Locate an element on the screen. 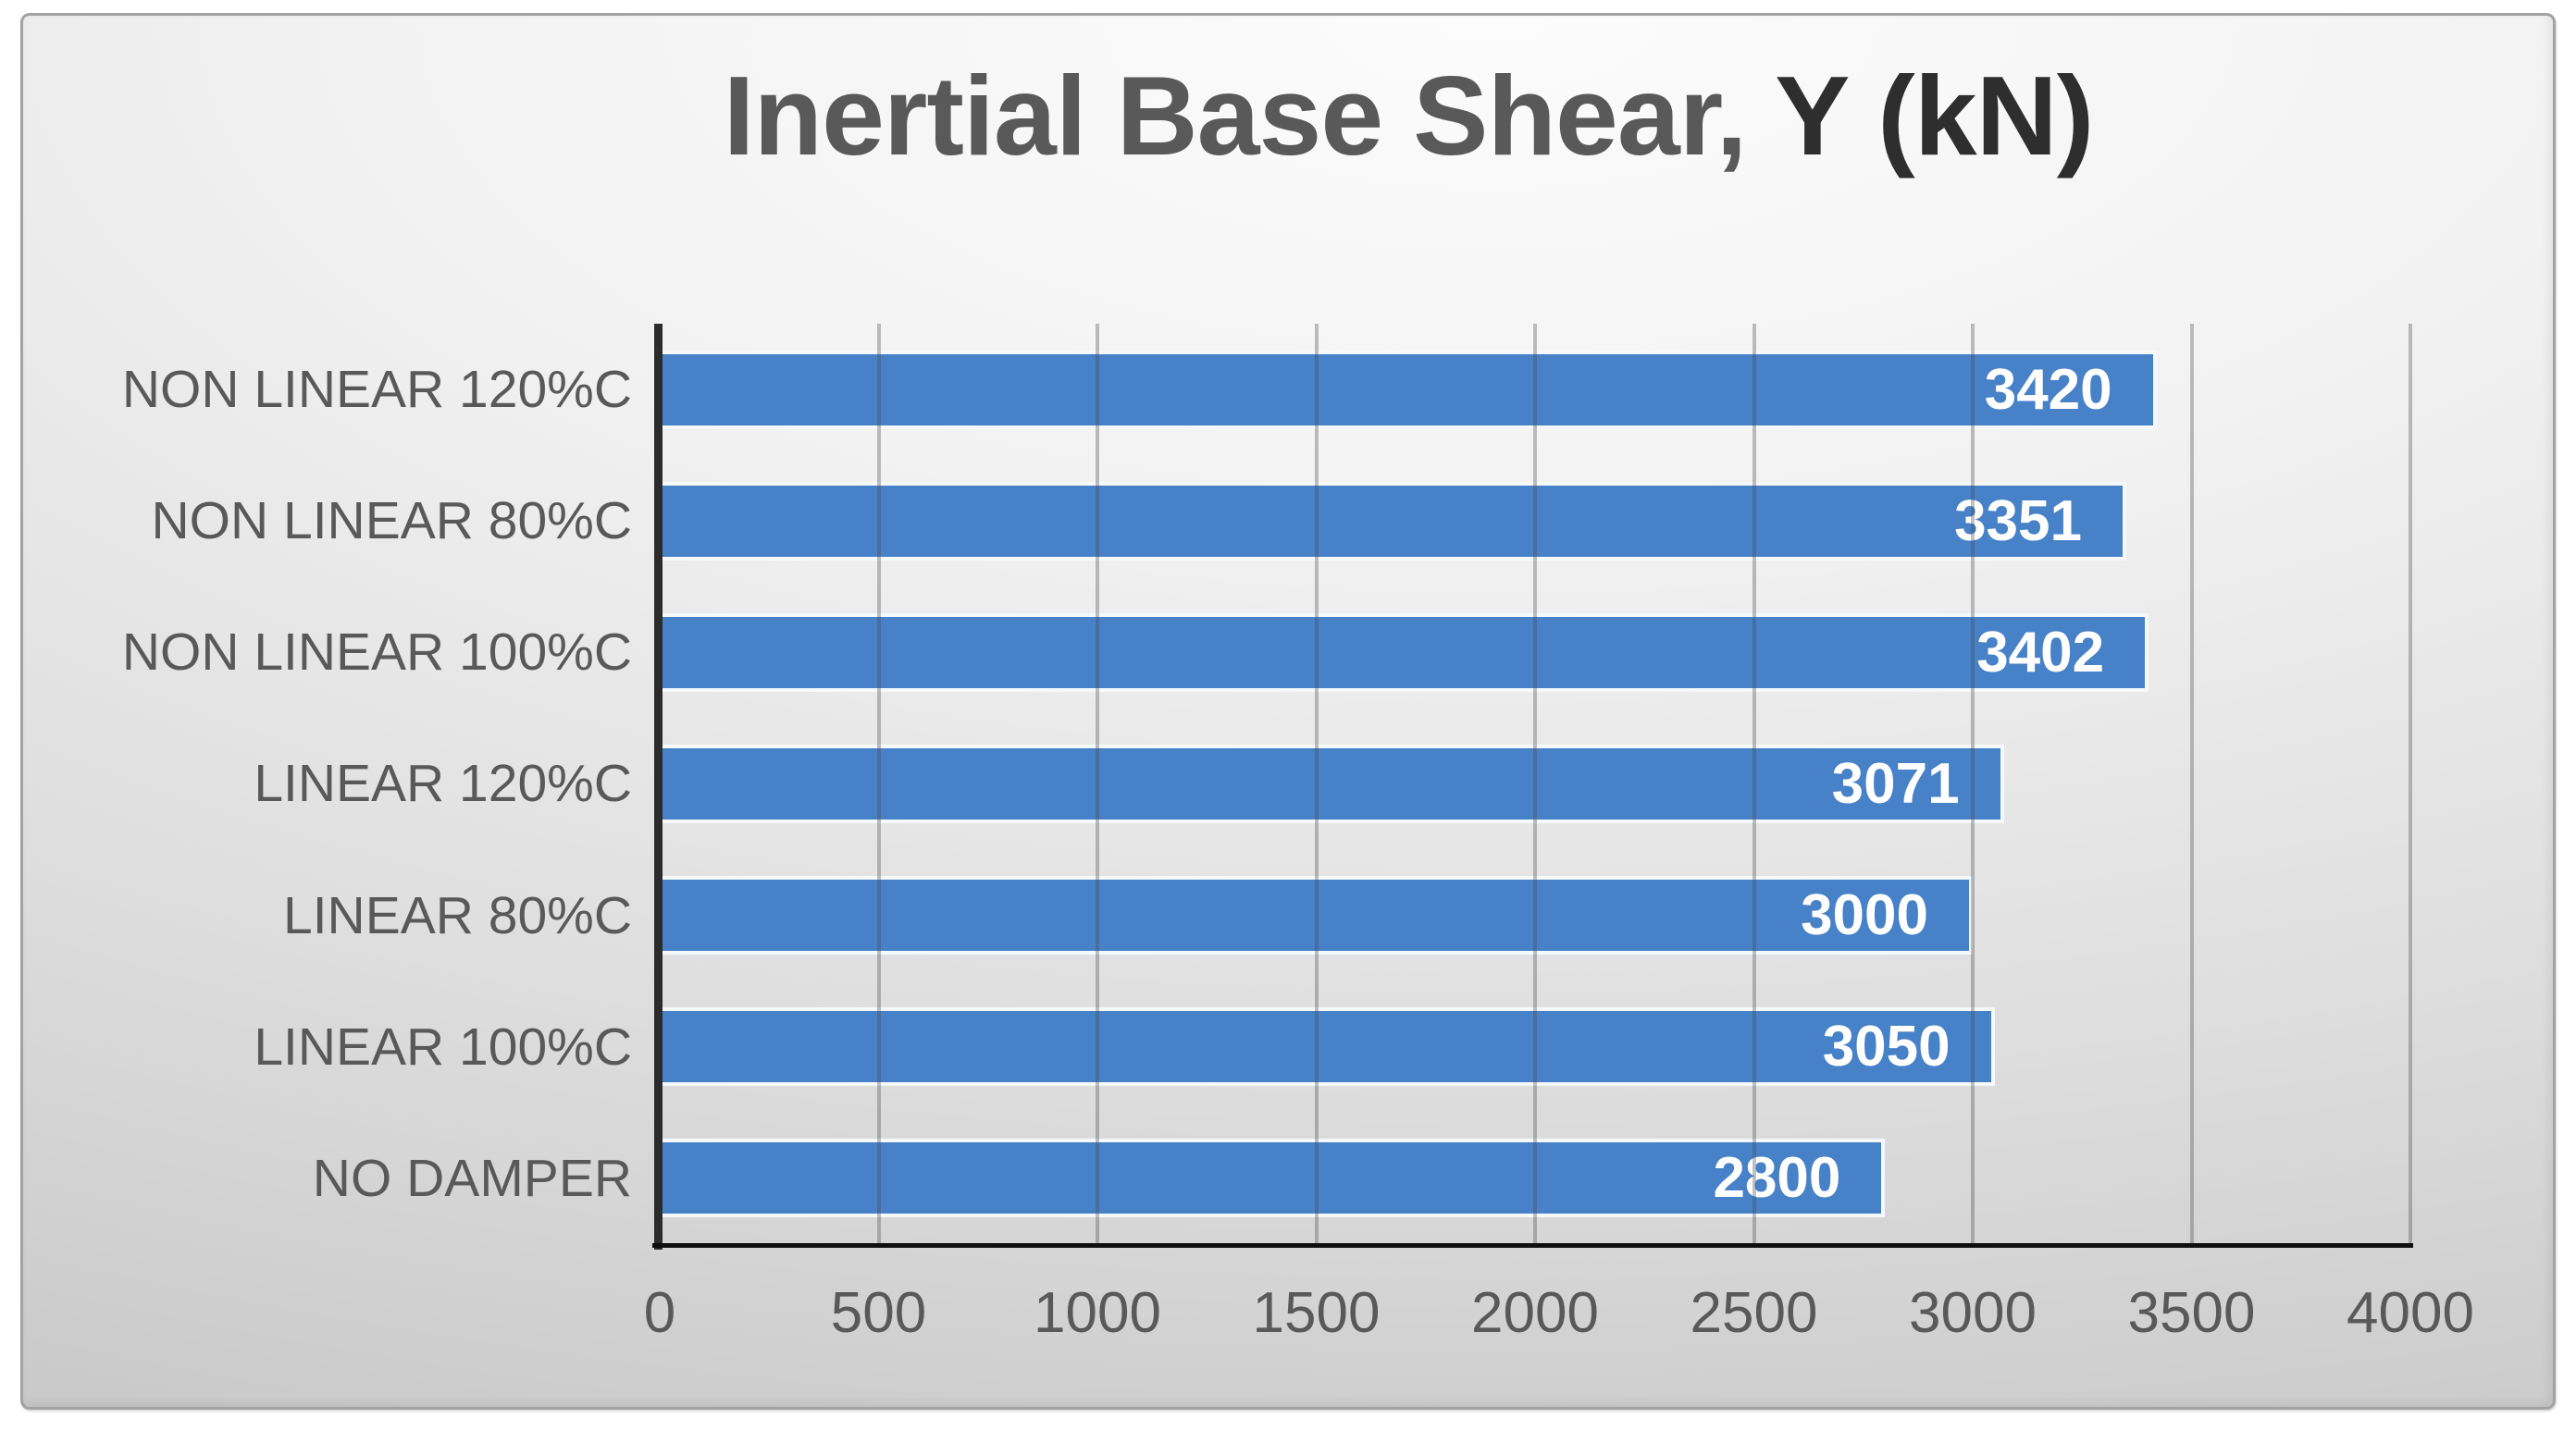 The image size is (2576, 1430). category-axis-line is located at coordinates (658, 787).